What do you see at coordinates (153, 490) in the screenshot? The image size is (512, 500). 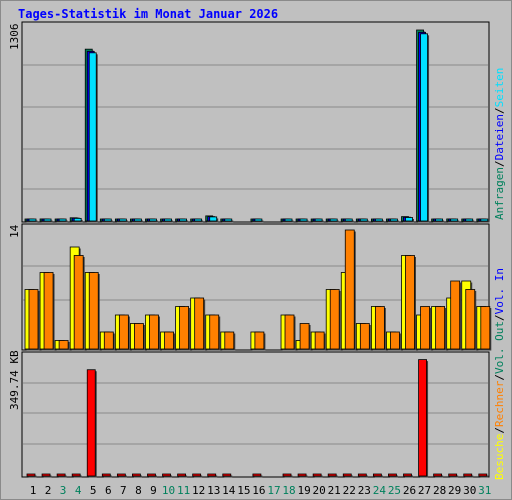 I see `x-tick-label: 9` at bounding box center [153, 490].